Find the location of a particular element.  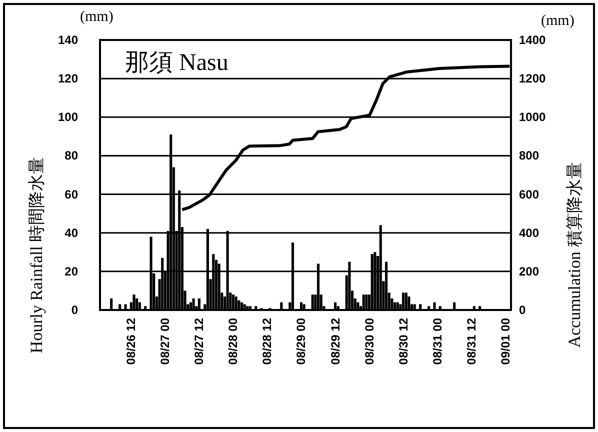

y2-axis-title: Accumulation 積算降水量 is located at coordinates (574, 255).